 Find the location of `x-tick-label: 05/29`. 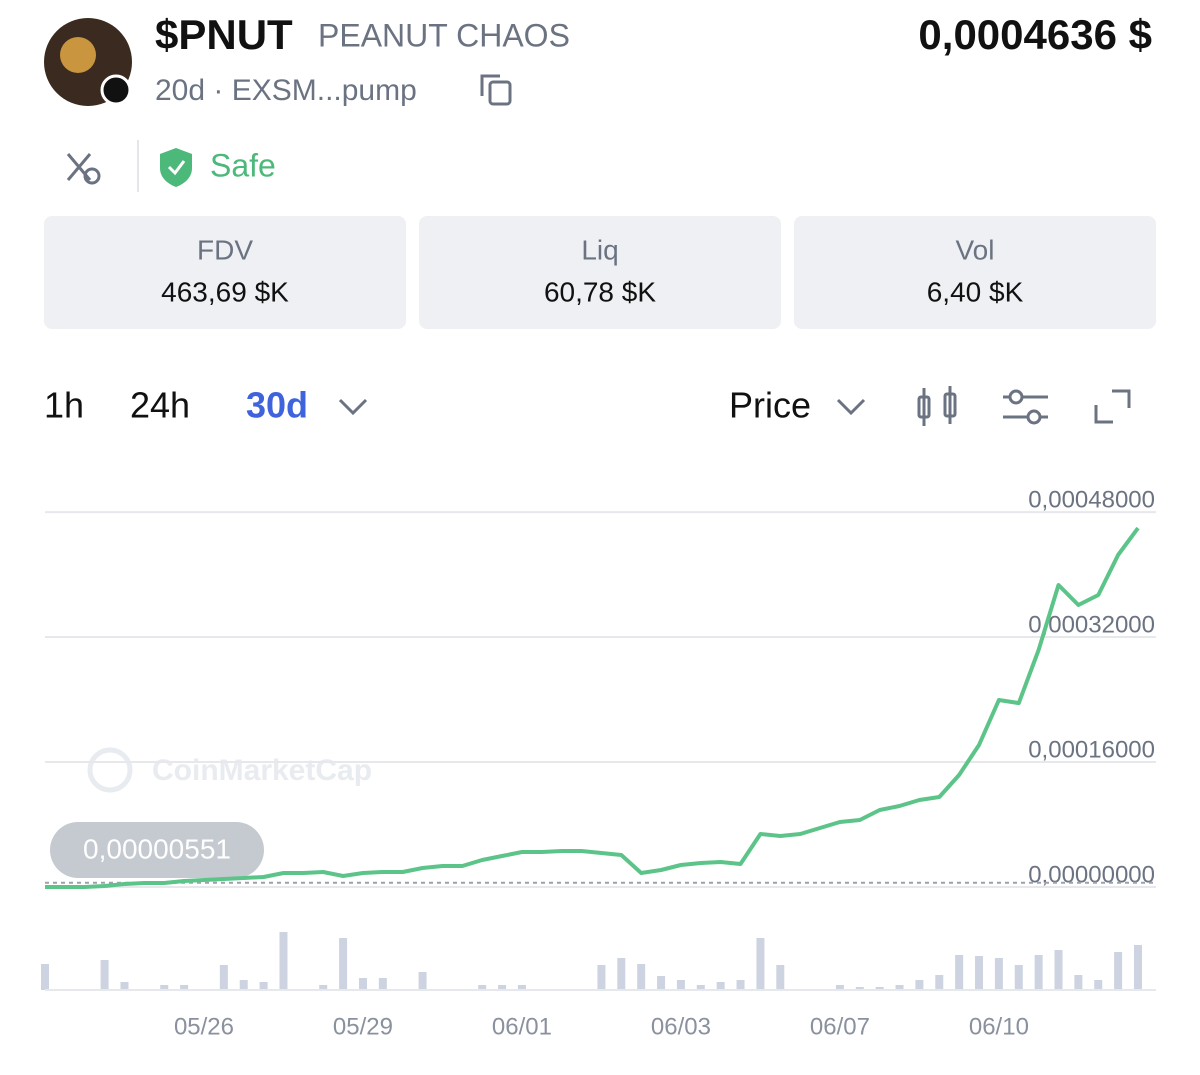

x-tick-label: 05/29 is located at coordinates (363, 1026).